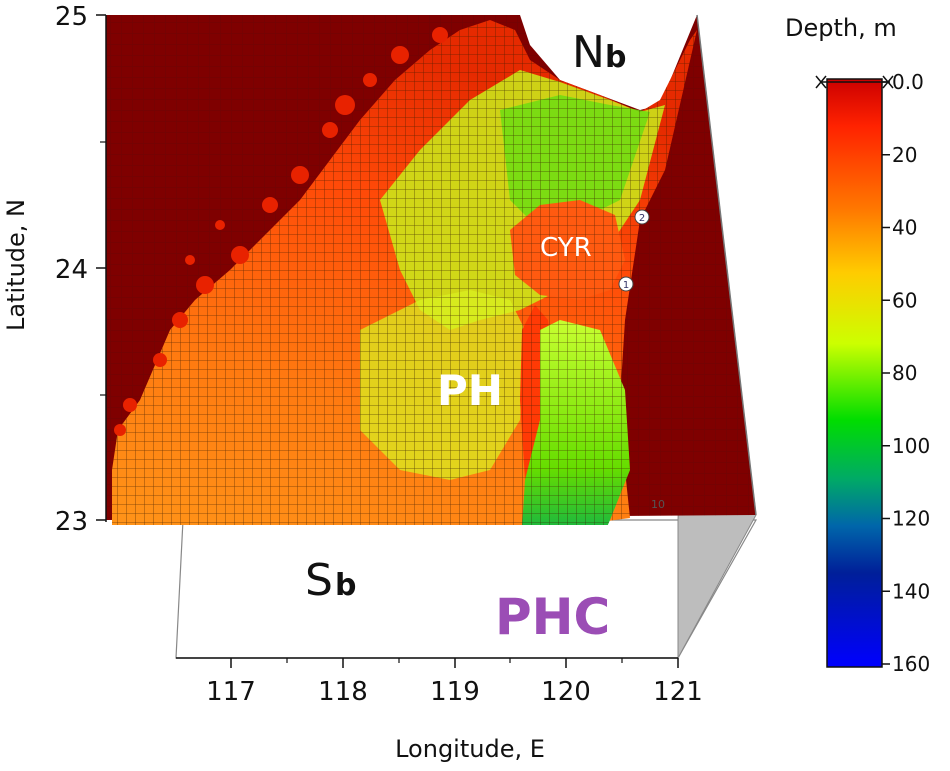 The width and height of the screenshot is (950, 771). What do you see at coordinates (552, 617) in the screenshot?
I see `annotation-phc: PHC` at bounding box center [552, 617].